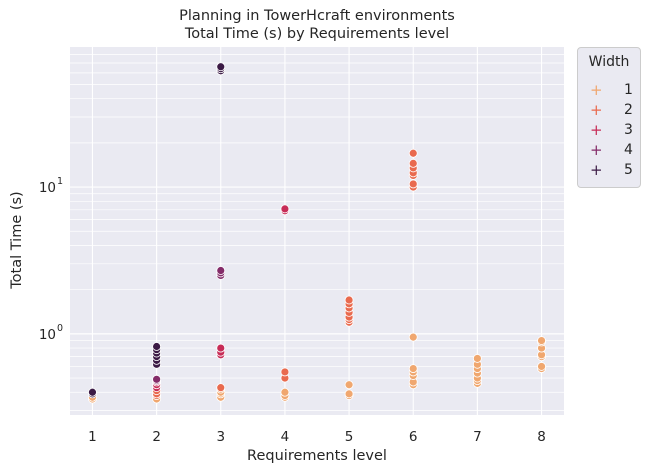  What do you see at coordinates (317, 34) in the screenshot?
I see `chart-subtitle: Total Time (s) by Requirements level` at bounding box center [317, 34].